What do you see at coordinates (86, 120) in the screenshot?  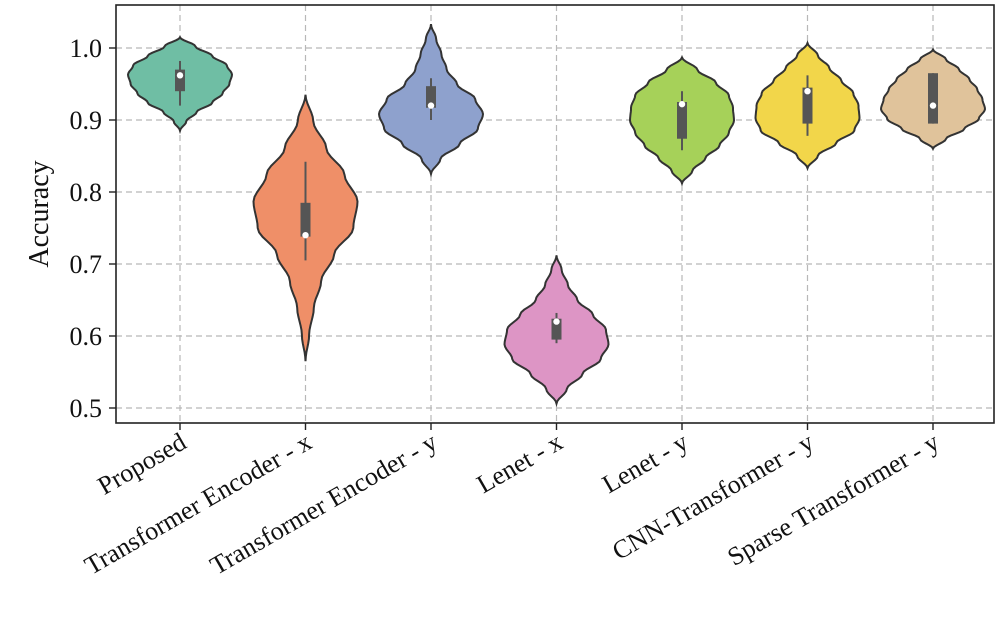 I see `y-tick-label: 0.9` at bounding box center [86, 120].